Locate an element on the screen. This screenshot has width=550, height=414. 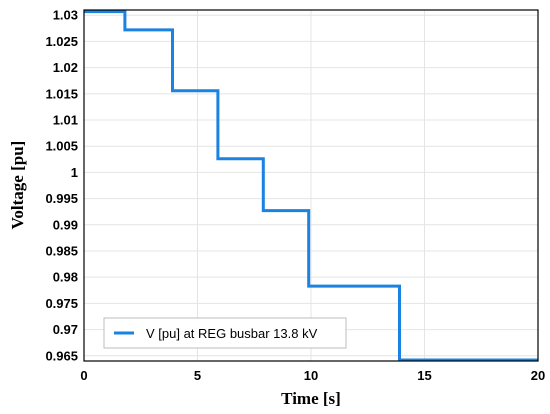
y-axis-title: Voltage [pu] is located at coordinates (17, 185).